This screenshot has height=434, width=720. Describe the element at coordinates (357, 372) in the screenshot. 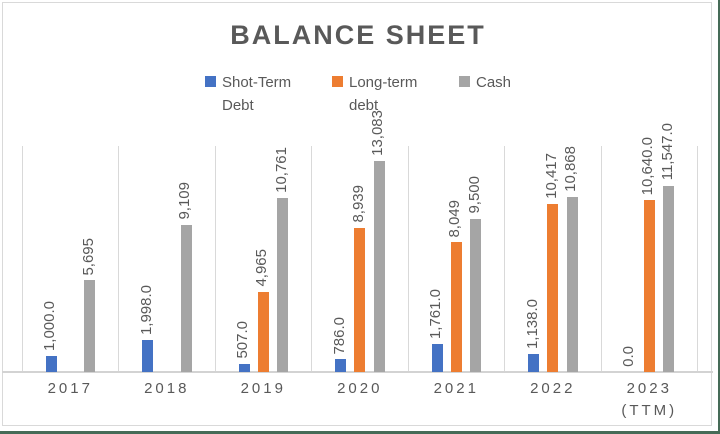

I see `x-axis-line` at that location.